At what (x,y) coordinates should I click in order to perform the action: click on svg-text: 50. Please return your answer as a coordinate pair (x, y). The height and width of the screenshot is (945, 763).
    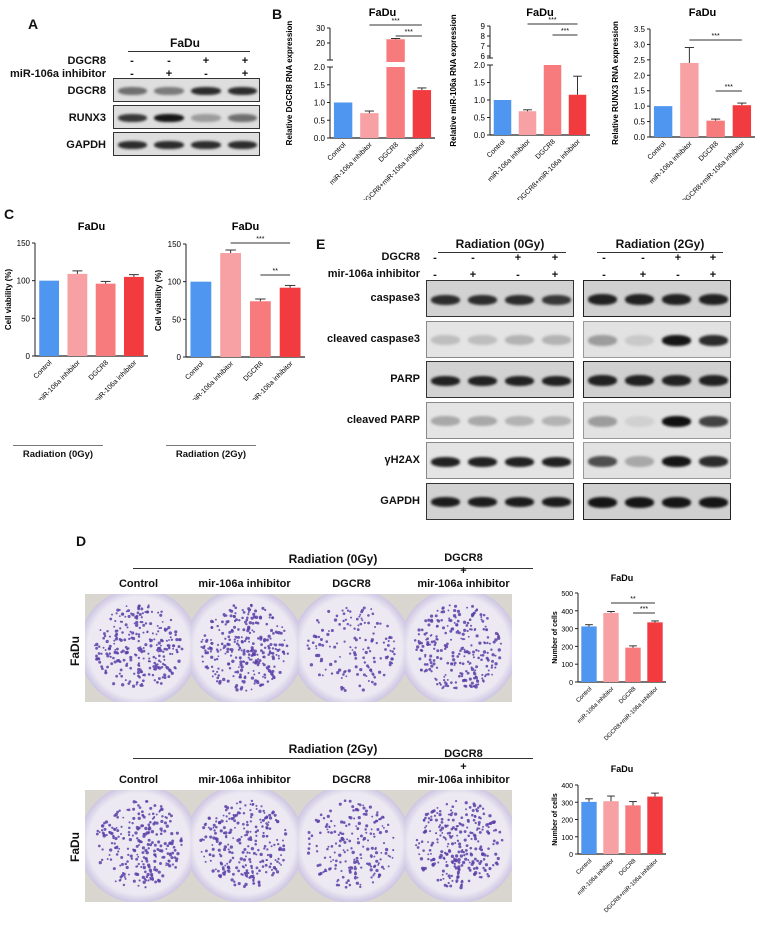
    Looking at the image, I should click on (176, 319).